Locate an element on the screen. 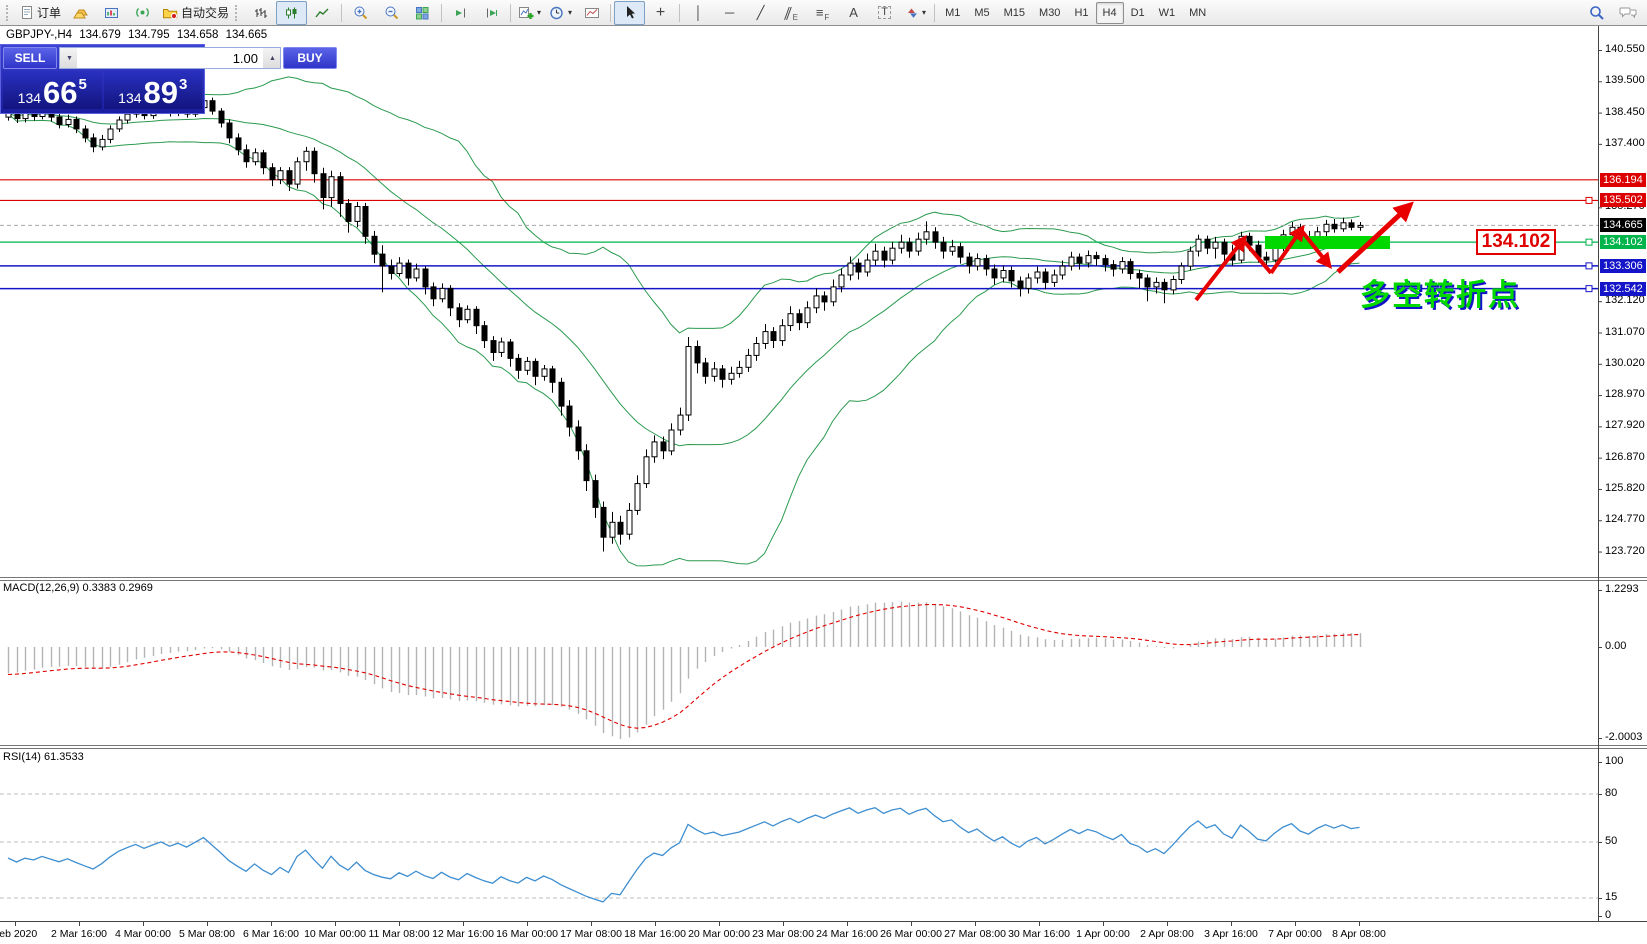 The image size is (1647, 944). timeframe-h4-button: H4 is located at coordinates (1109, 12).